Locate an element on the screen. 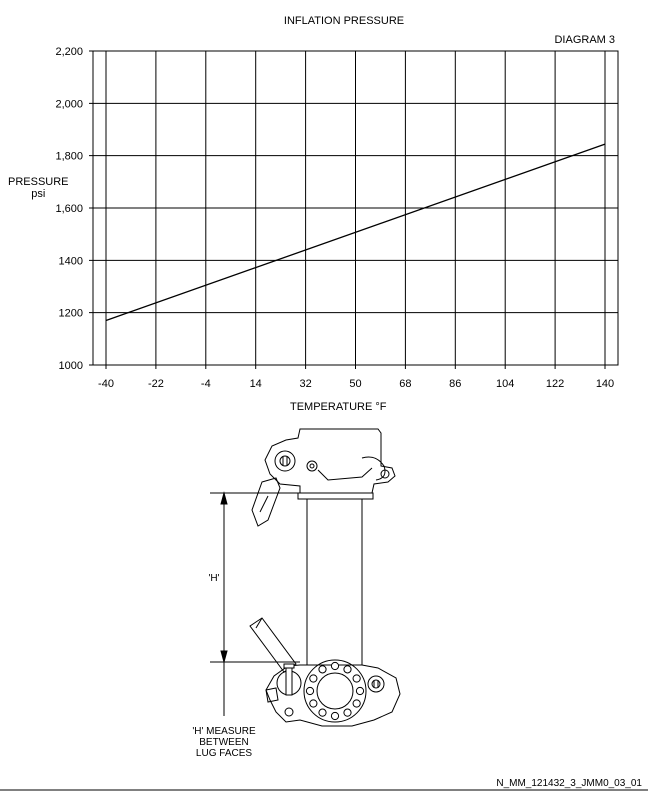 This screenshot has width=648, height=792. y-tick-label: 2,200 is located at coordinates (69, 52).